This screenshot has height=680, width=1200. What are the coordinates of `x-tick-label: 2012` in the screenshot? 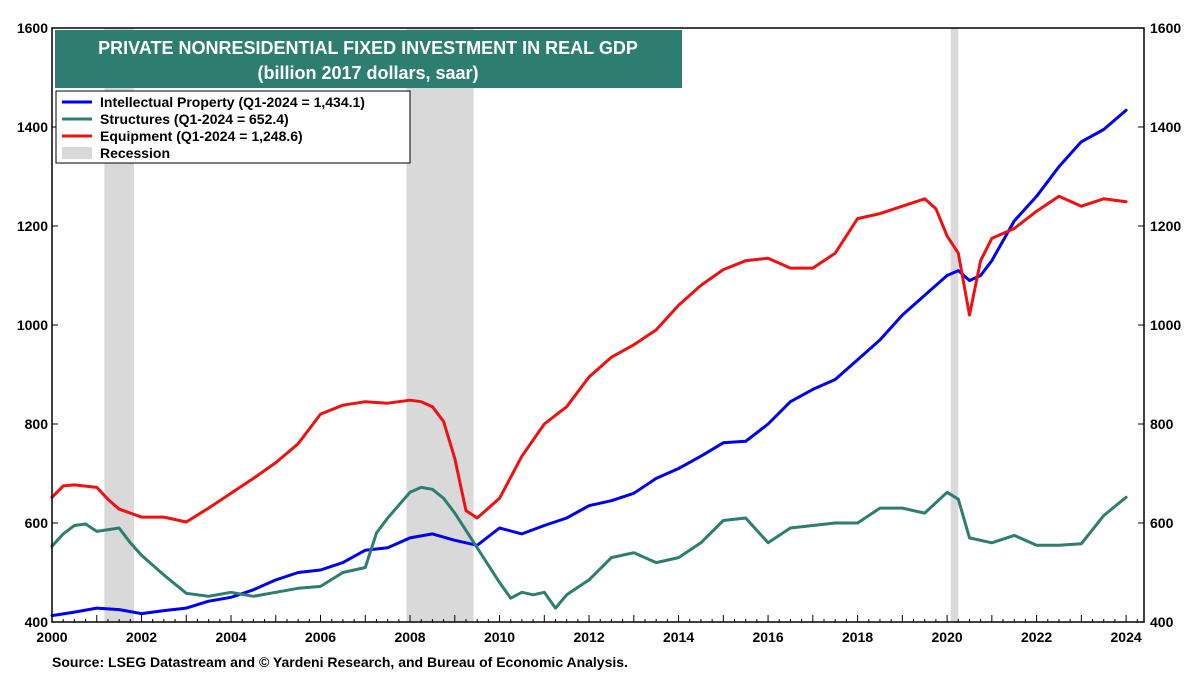 It's located at (588, 637).